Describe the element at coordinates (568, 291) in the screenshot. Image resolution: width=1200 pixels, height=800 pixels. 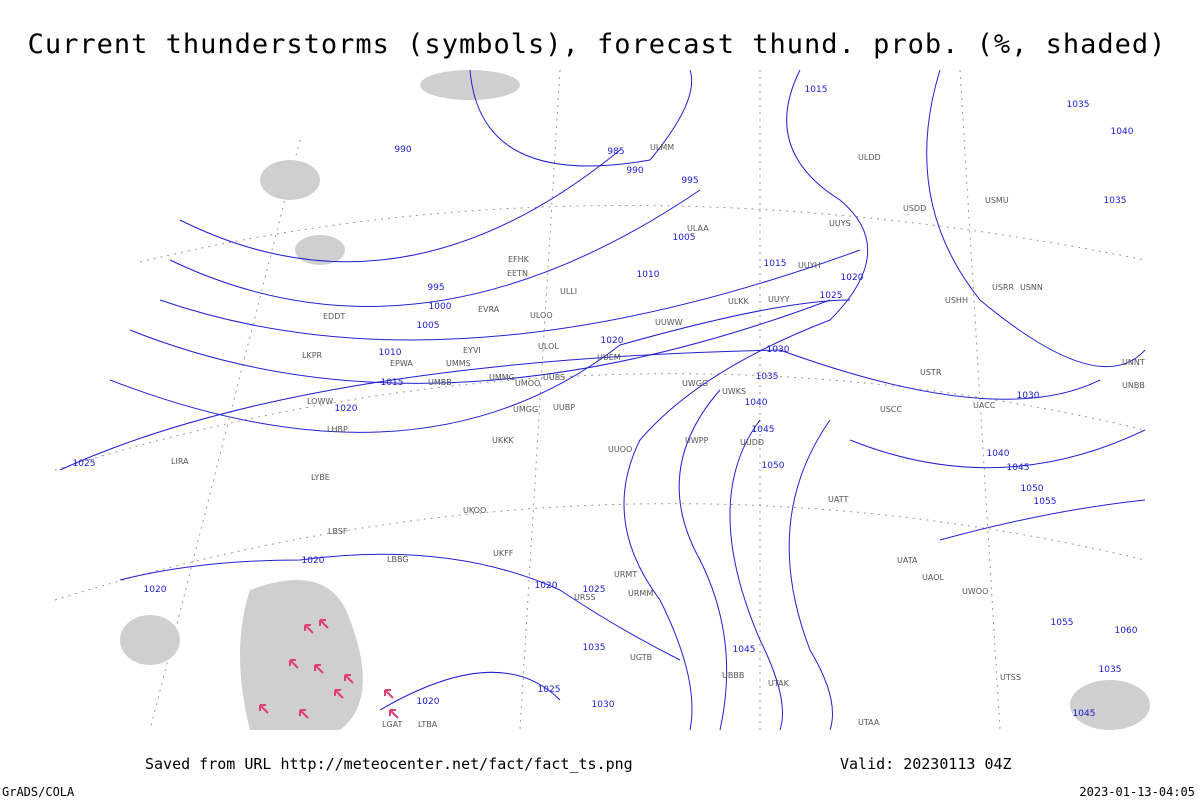
I see `station-code: ULLI` at that location.